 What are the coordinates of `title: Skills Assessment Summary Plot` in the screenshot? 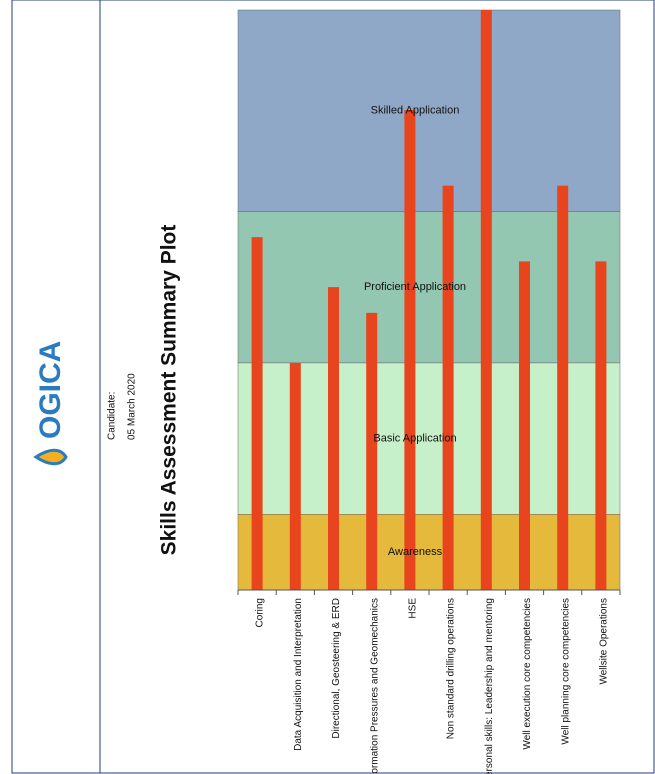 It's located at (169, 390).